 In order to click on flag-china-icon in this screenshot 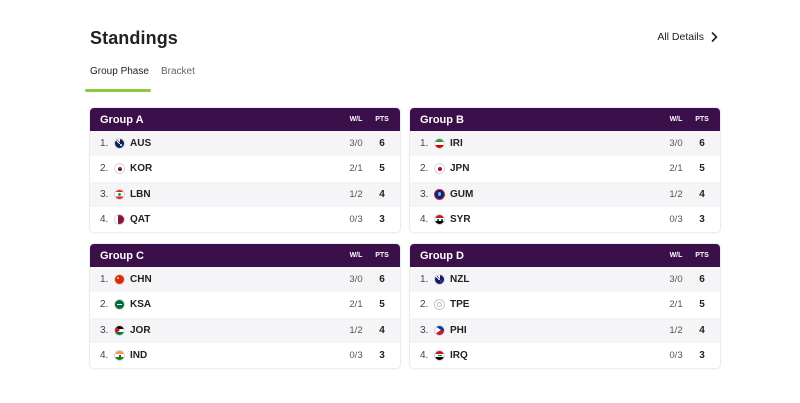, I will do `click(119, 280)`.